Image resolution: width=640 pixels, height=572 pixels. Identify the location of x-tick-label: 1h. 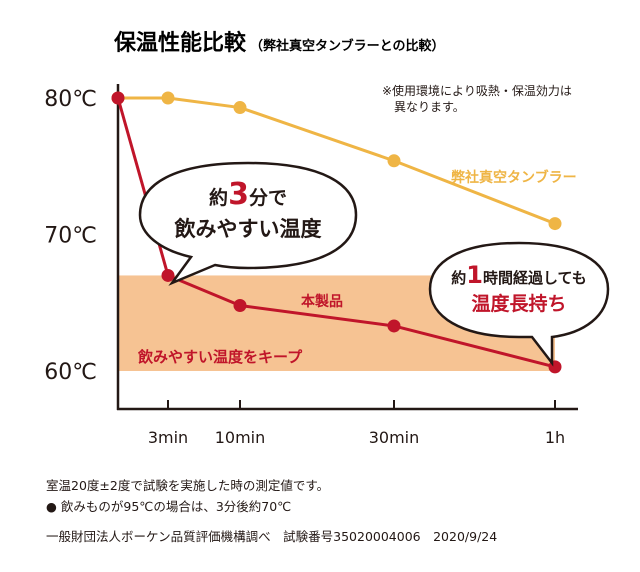
(555, 437).